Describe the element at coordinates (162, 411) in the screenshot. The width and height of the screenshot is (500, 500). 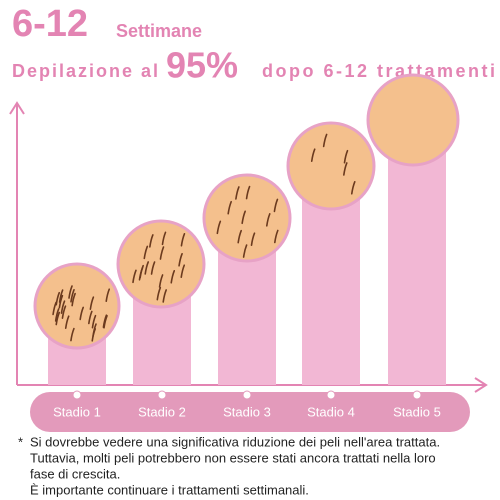
I see `stage-label: Stadio 2` at that location.